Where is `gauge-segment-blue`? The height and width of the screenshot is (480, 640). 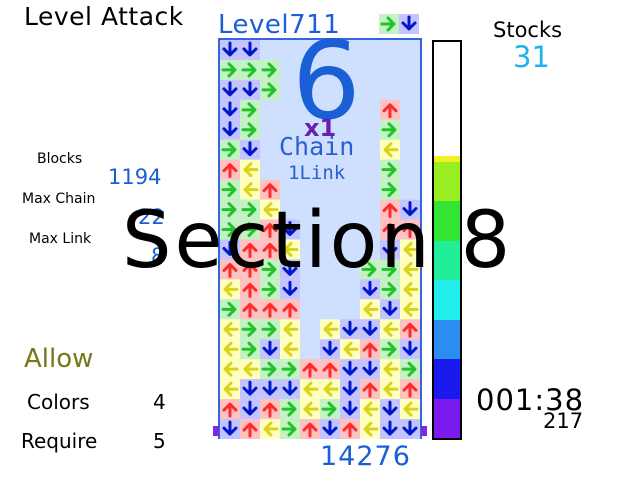 gauge-segment-blue is located at coordinates (447, 339).